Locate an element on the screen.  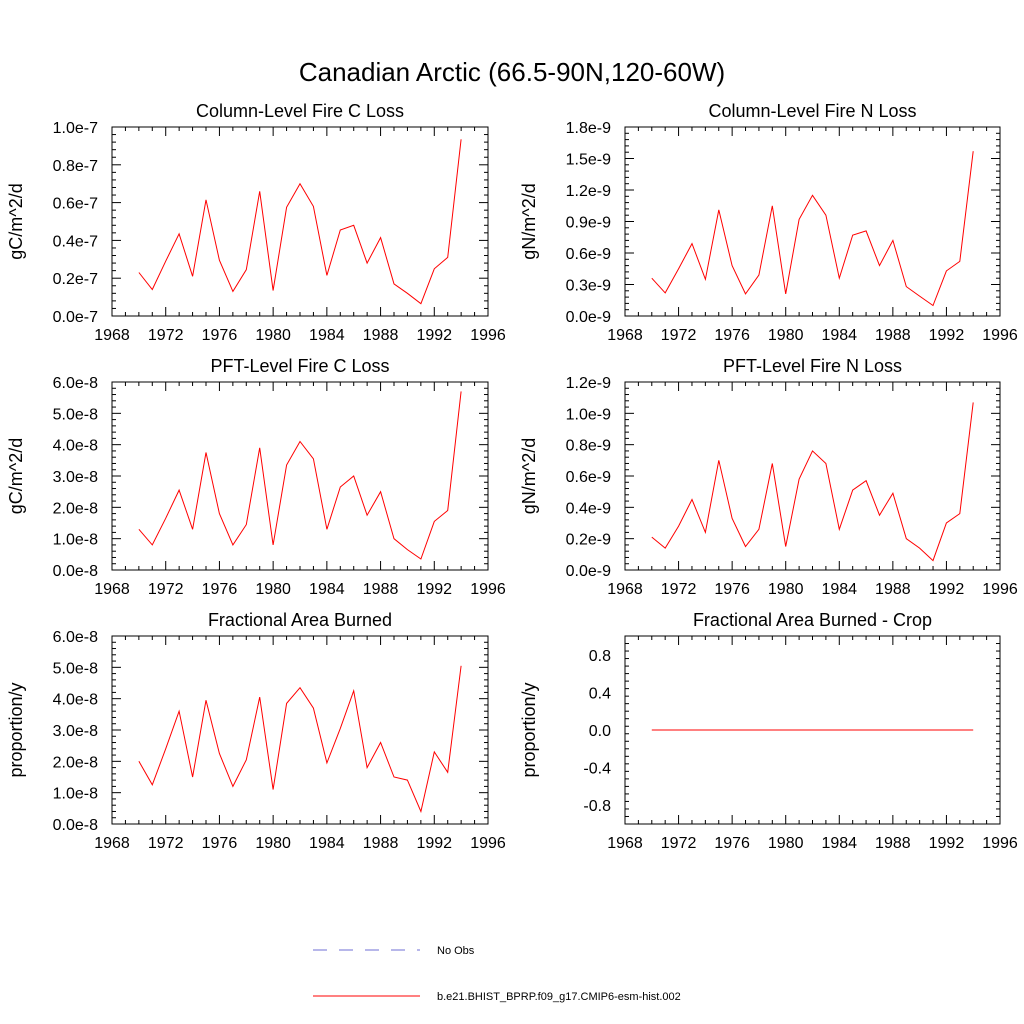
y-tick-label: 0.8e-7 is located at coordinates (75, 166).